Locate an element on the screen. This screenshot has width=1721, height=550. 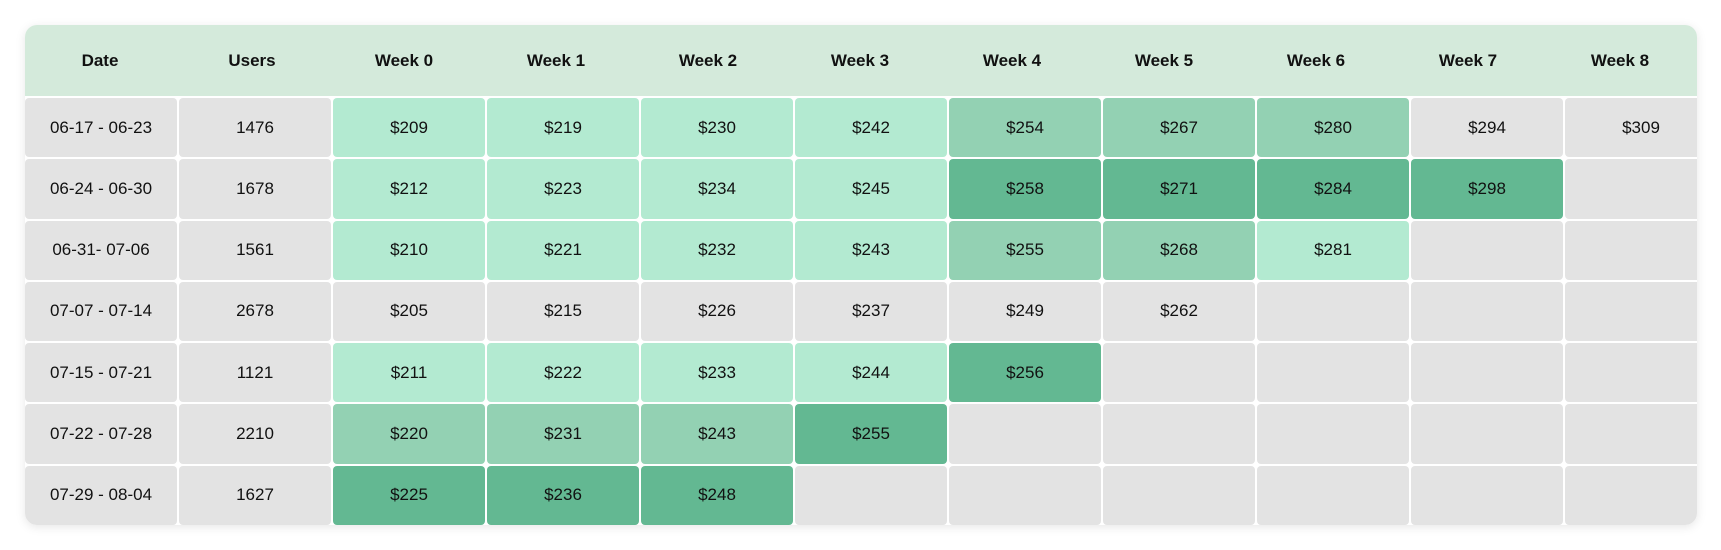
value-cell-week-0: $225 is located at coordinates (409, 495).